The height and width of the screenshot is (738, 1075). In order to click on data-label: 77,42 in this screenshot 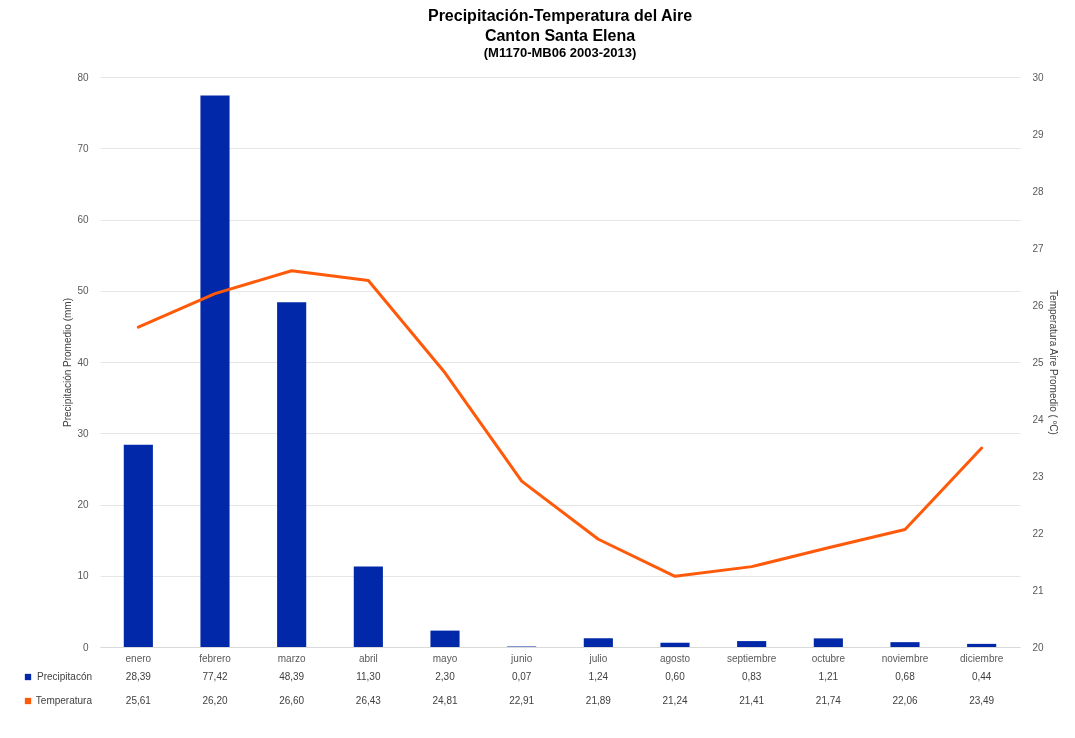, I will do `click(215, 676)`.